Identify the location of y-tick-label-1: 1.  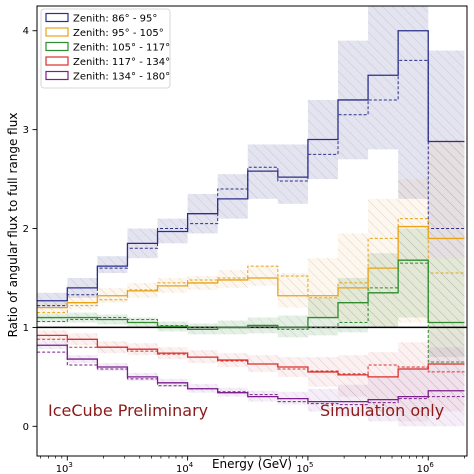
(26, 328).